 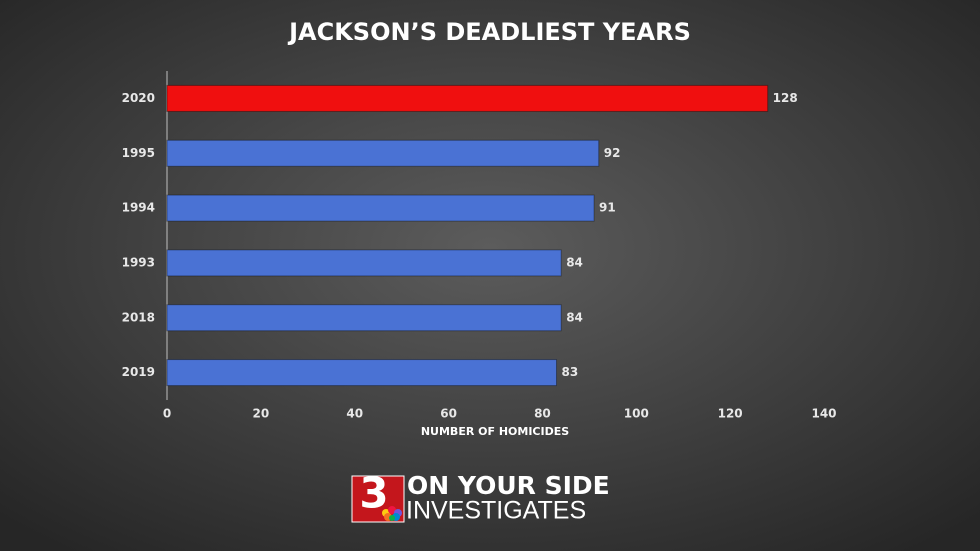 What do you see at coordinates (261, 414) in the screenshot?
I see `x-tick-label: 20` at bounding box center [261, 414].